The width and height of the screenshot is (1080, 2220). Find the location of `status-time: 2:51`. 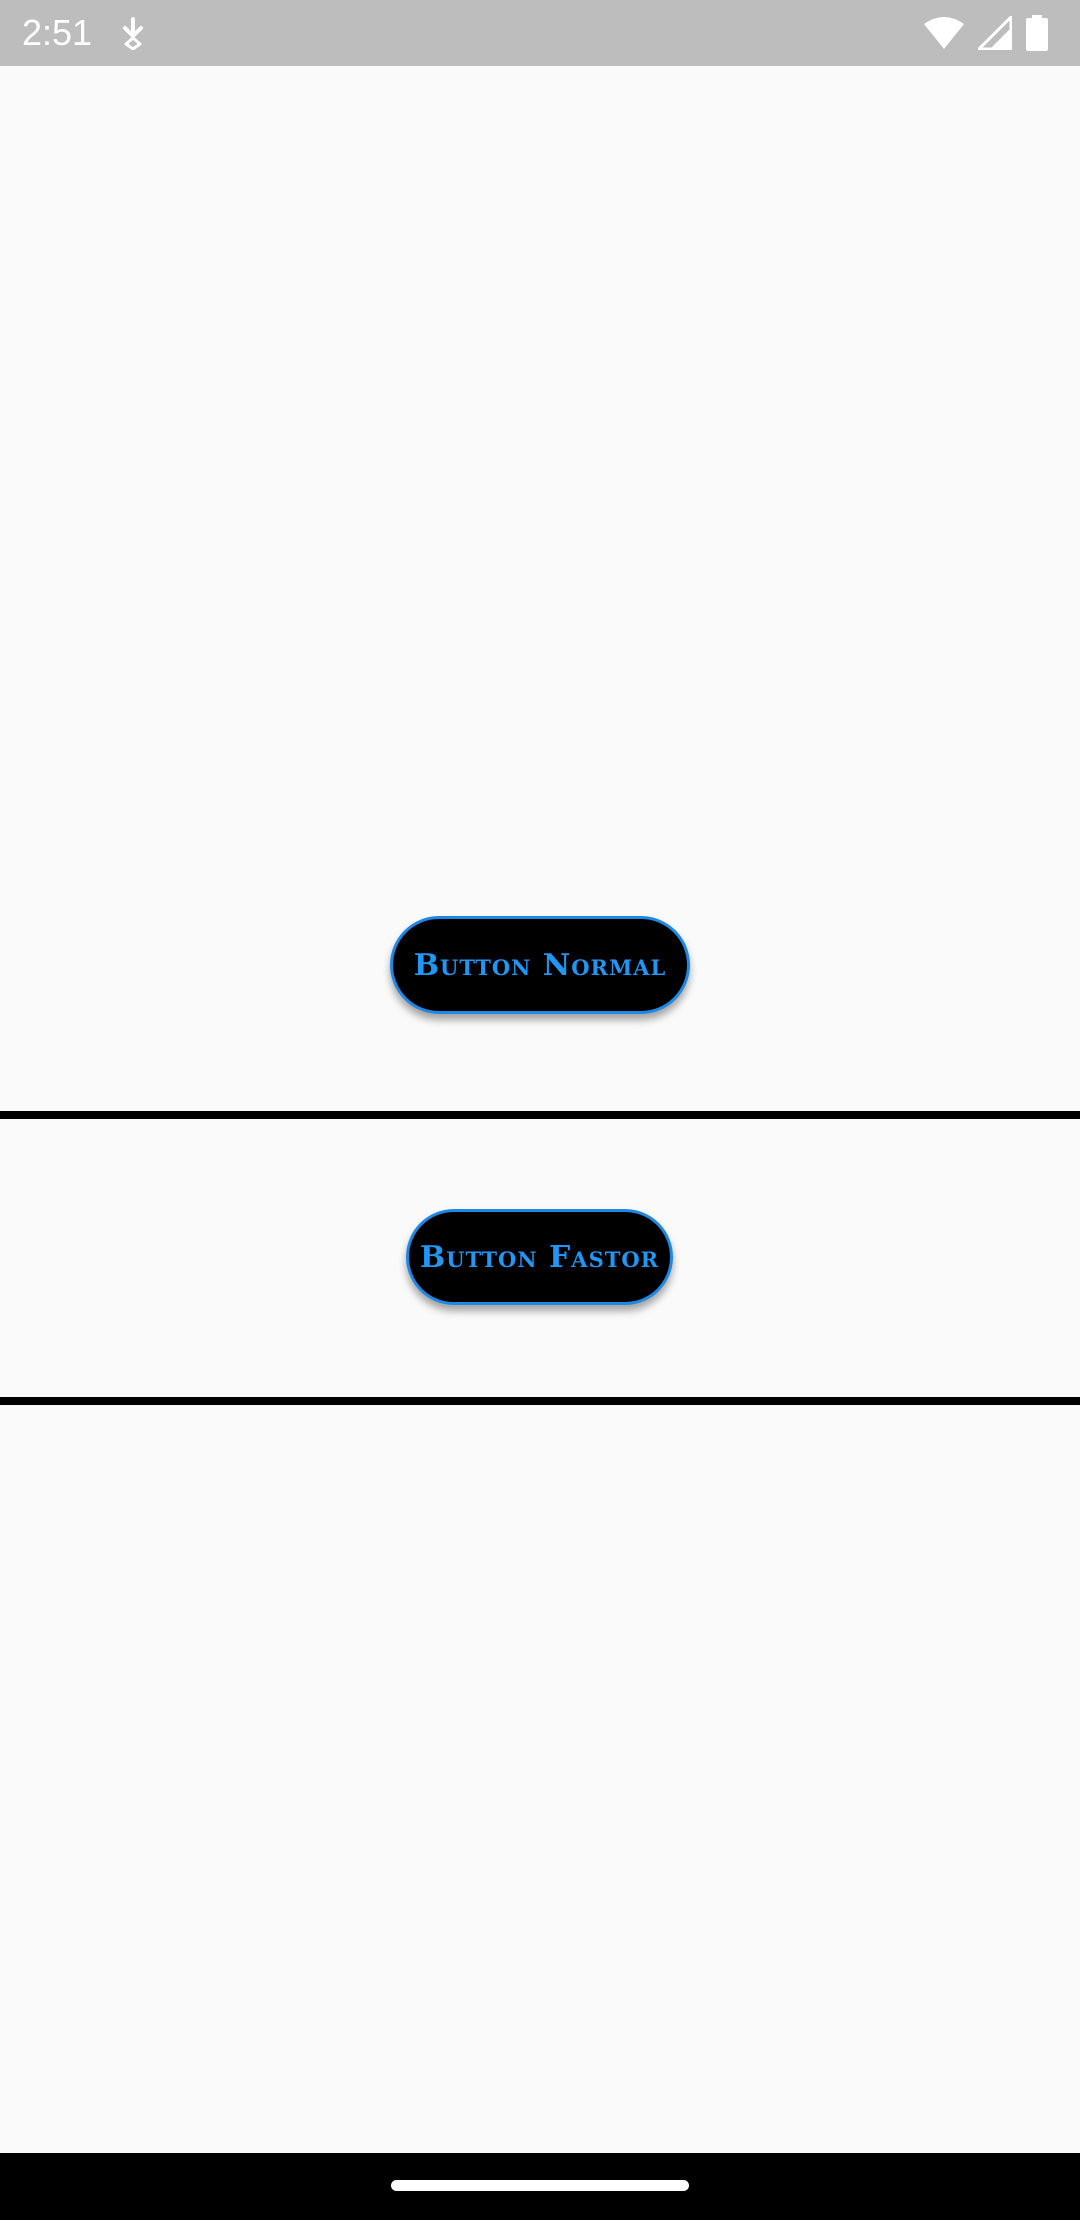

status-time: 2:51 is located at coordinates (57, 32).